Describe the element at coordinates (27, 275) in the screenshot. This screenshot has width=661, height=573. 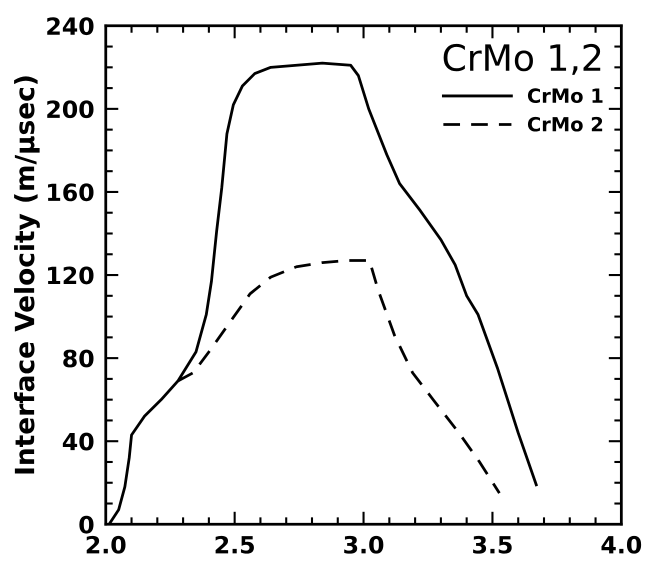
I see `y-axis-title: Interface Velocity (m/μsec)` at that location.